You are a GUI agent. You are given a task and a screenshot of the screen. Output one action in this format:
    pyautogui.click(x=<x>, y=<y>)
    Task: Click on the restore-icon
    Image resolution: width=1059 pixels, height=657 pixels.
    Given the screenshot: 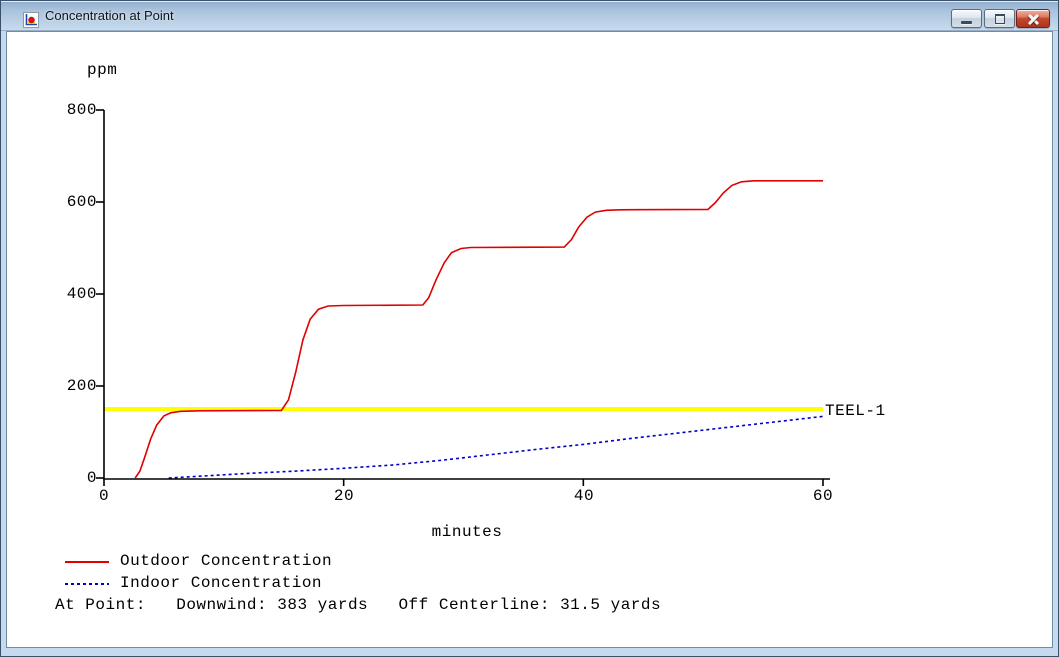 What is the action you would take?
    pyautogui.click(x=1000, y=19)
    